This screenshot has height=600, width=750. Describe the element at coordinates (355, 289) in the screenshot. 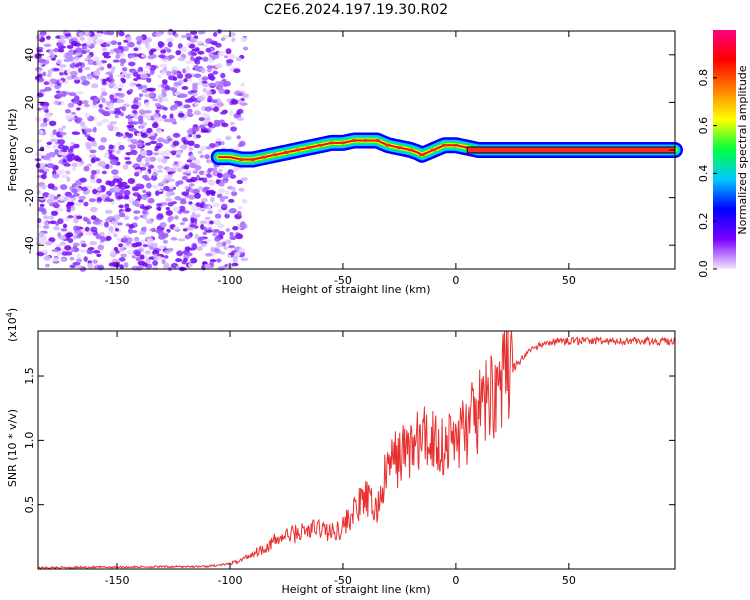

I see `heatmap-x-axis-label: Height of straight line (km)` at that location.